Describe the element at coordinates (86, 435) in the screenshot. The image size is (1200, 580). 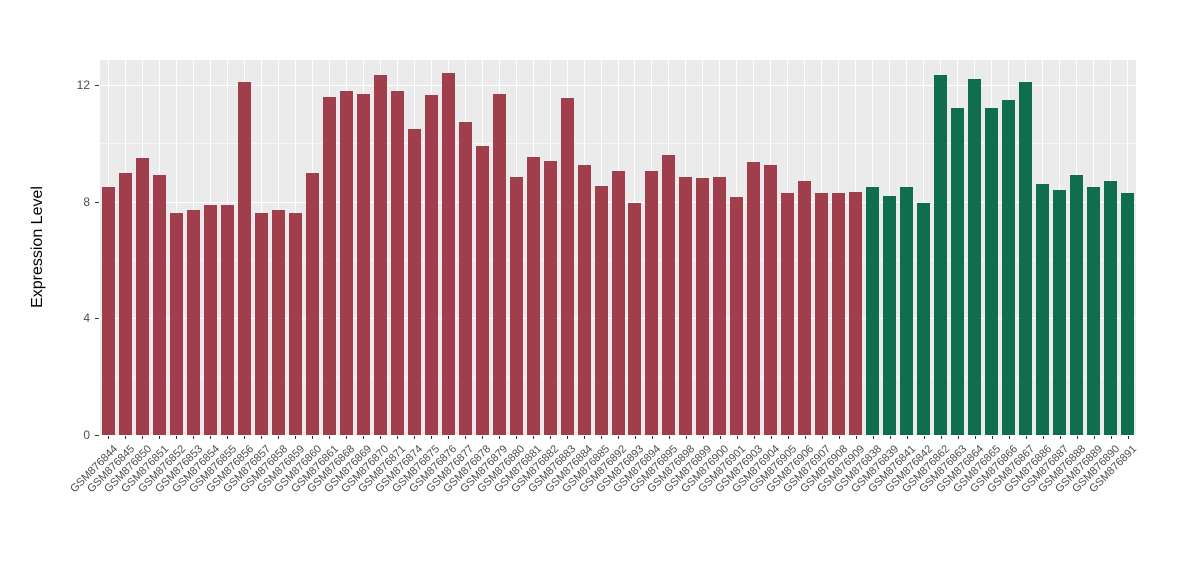
I see `y-tick-label: 0` at that location.